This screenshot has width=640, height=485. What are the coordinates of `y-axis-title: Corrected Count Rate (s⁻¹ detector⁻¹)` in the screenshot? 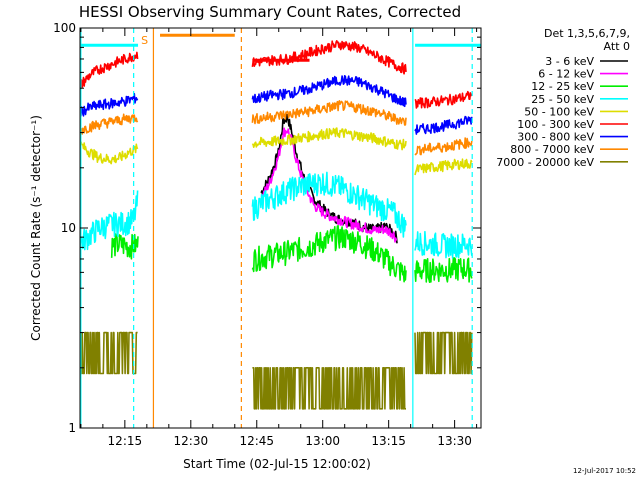 It's located at (36, 228).